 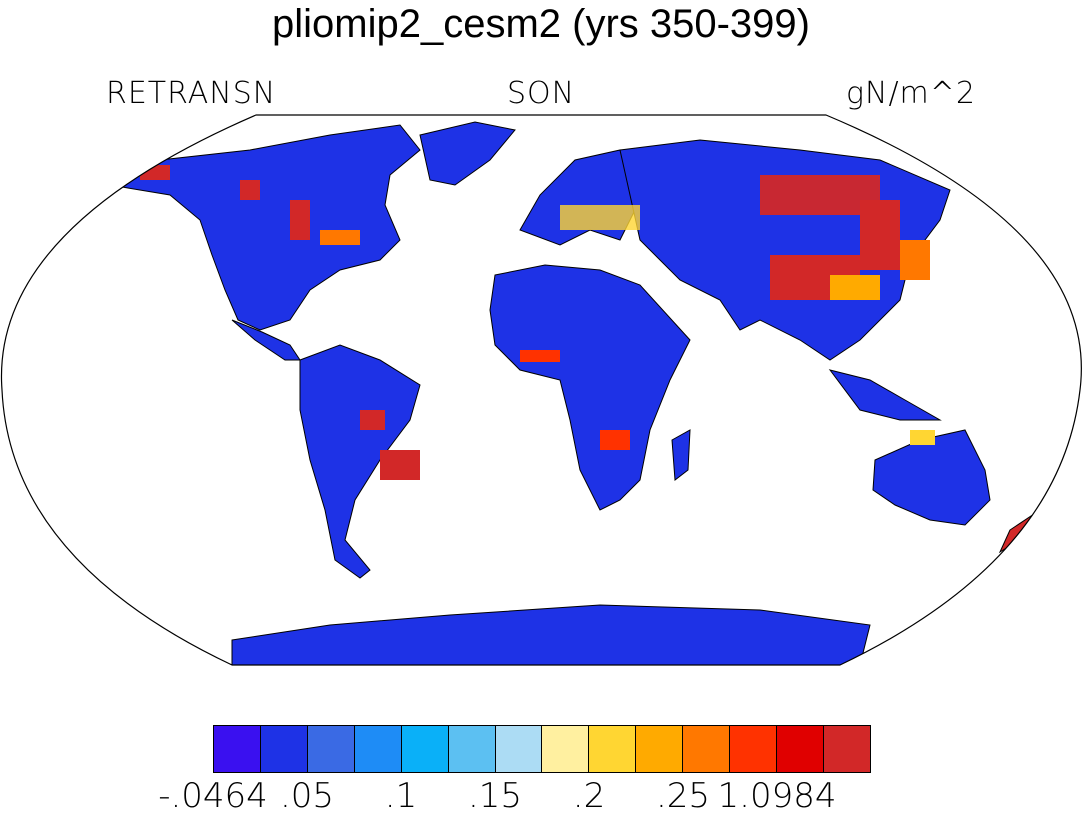 What do you see at coordinates (467, 153) in the screenshot?
I see `greenland` at bounding box center [467, 153].